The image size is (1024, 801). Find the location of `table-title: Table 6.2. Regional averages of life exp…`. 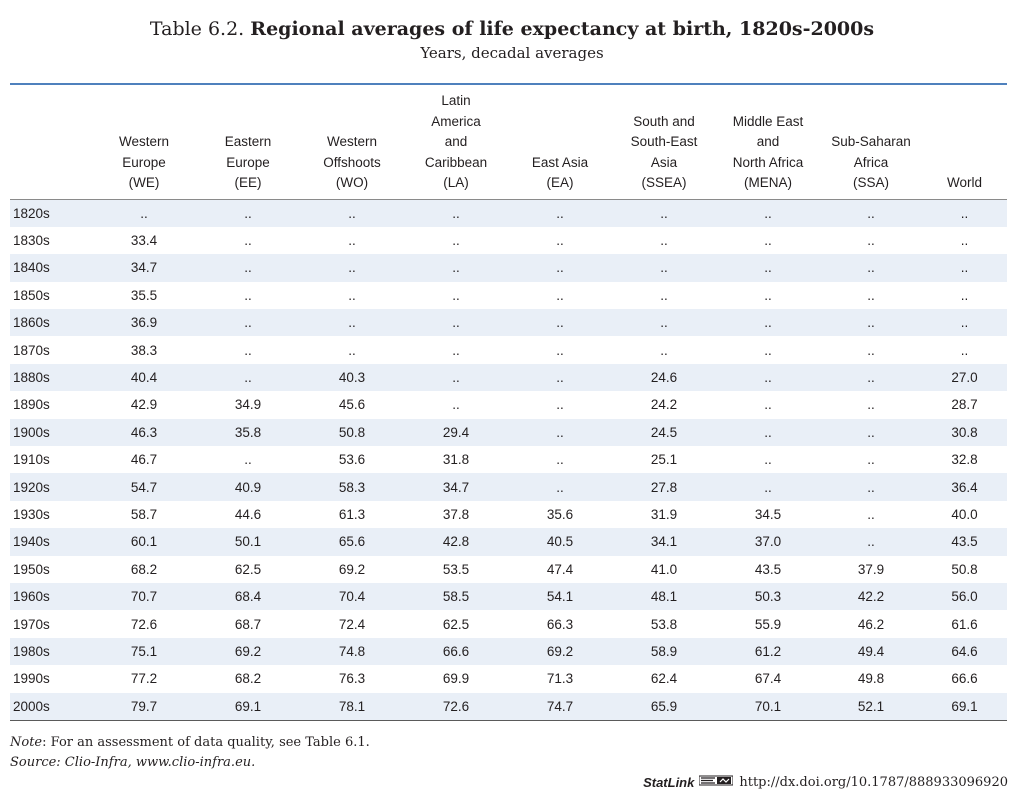

table-title: Table 6.2. Regional averages of life exp… is located at coordinates (512, 29).